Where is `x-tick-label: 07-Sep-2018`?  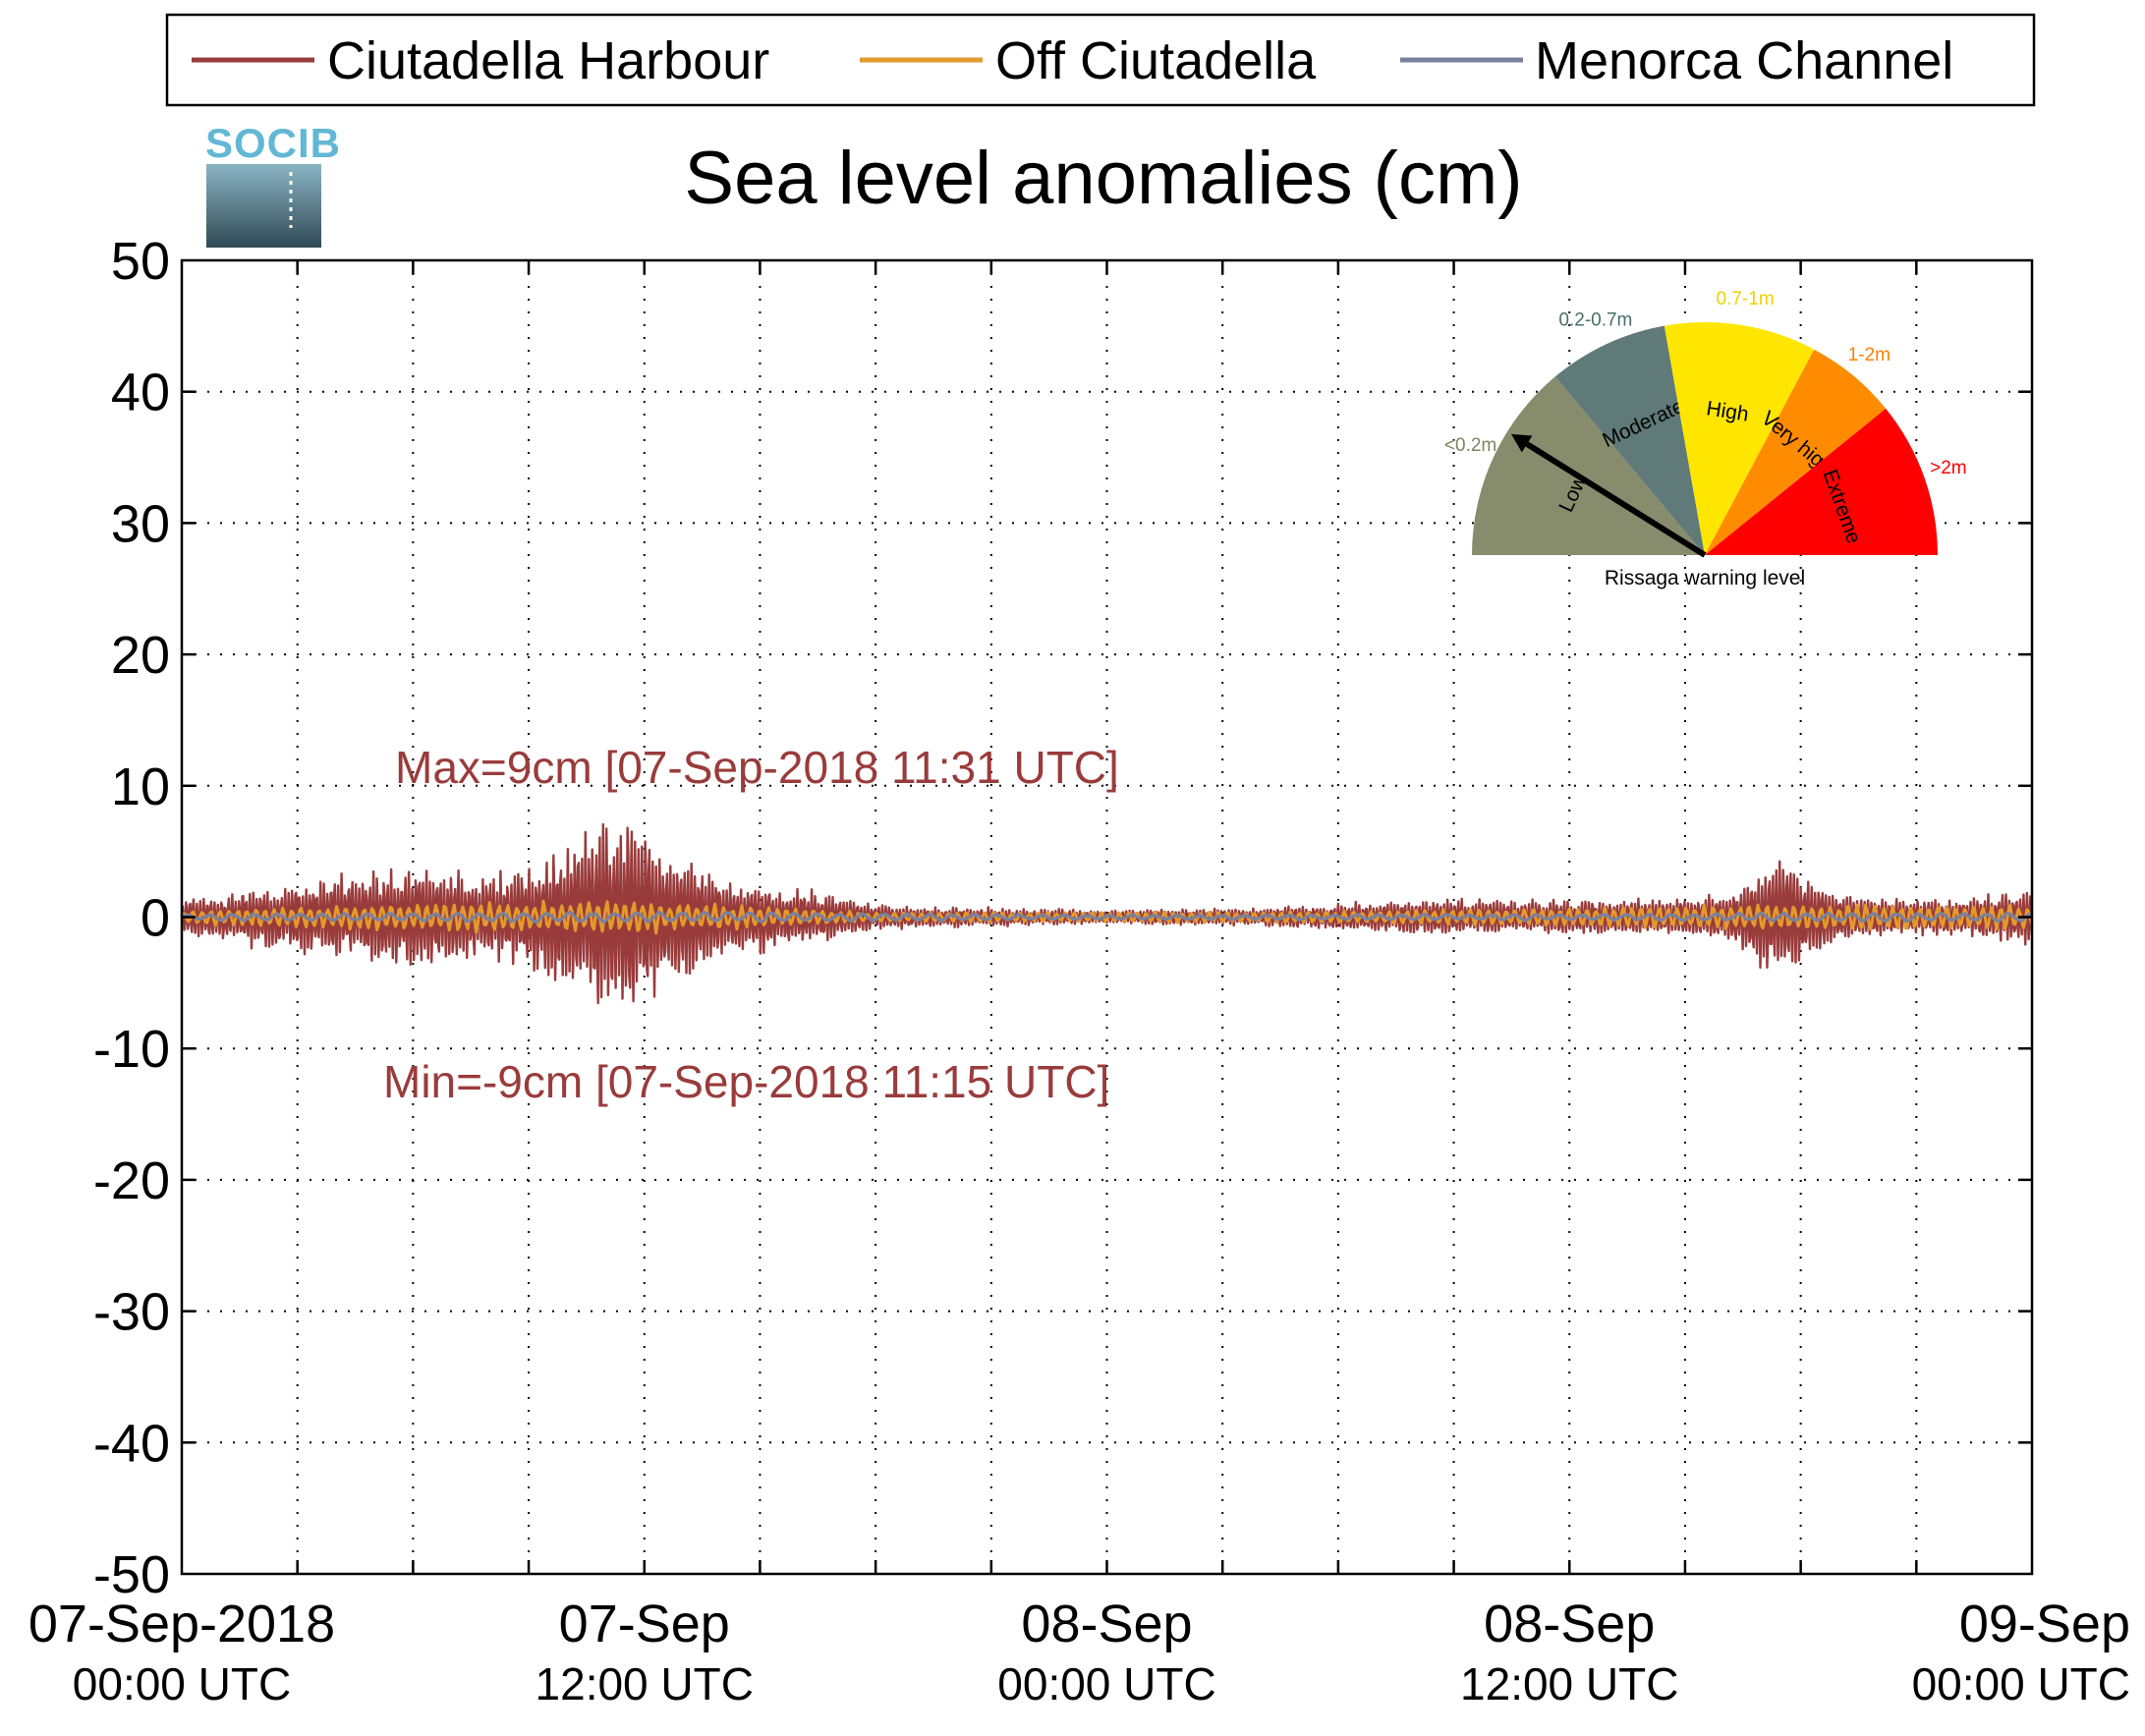 x-tick-label: 07-Sep-2018 is located at coordinates (181, 1624).